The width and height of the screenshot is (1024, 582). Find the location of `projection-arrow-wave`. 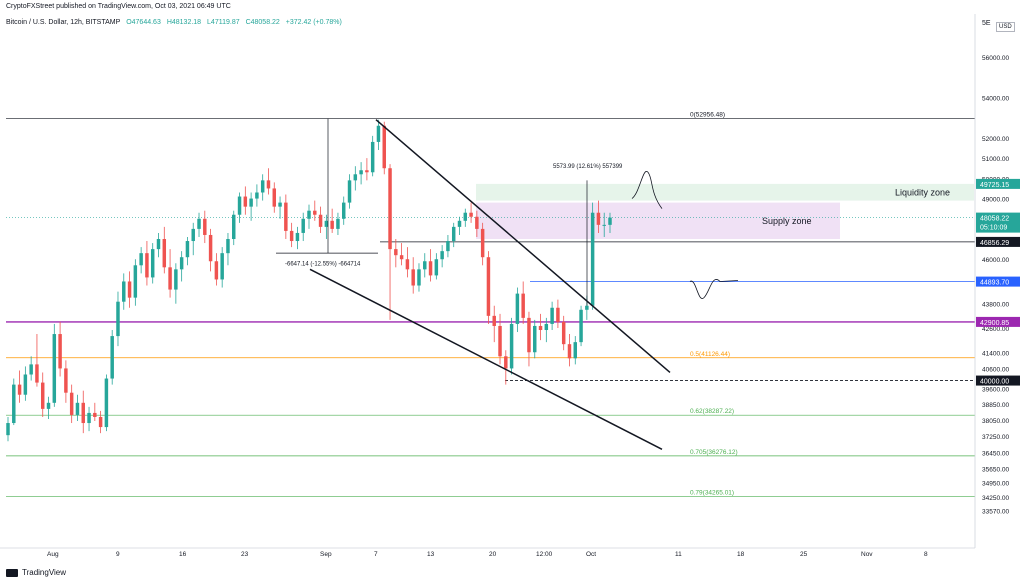

projection-arrow-wave is located at coordinates (714, 289).